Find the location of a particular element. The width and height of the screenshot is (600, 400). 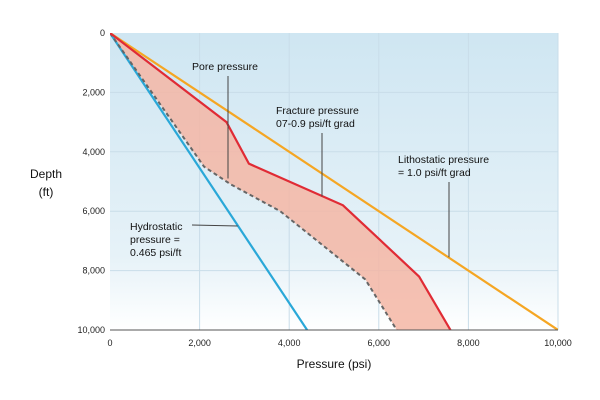

x-tick-label: 10,000 is located at coordinates (558, 343).